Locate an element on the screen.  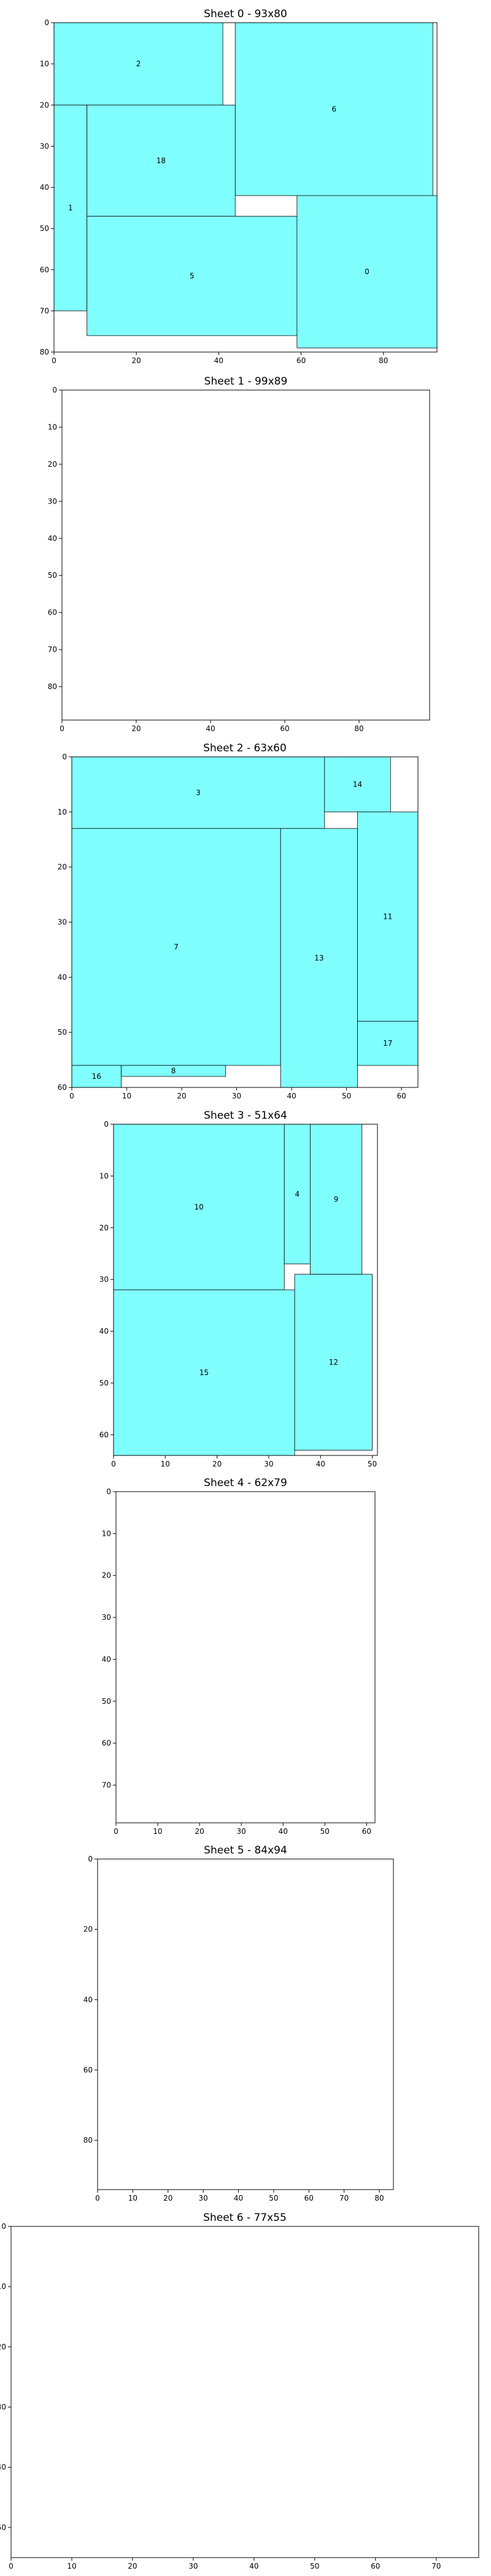
sheet-2-ytick-label: 60 is located at coordinates (63, 1087).